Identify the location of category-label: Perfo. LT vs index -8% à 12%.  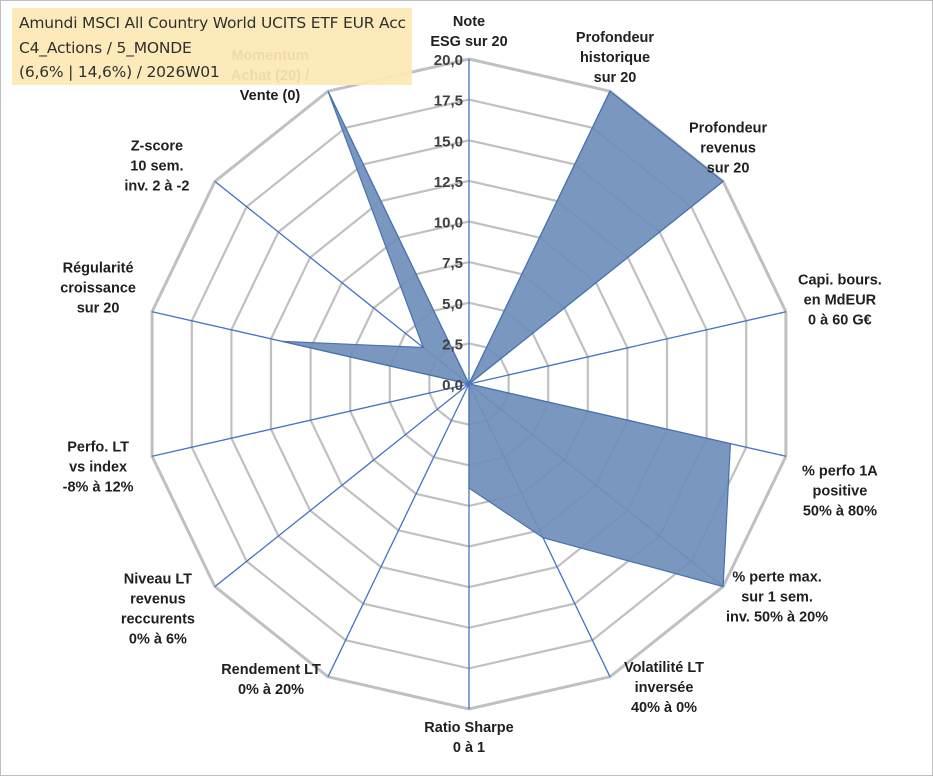
(98, 467).